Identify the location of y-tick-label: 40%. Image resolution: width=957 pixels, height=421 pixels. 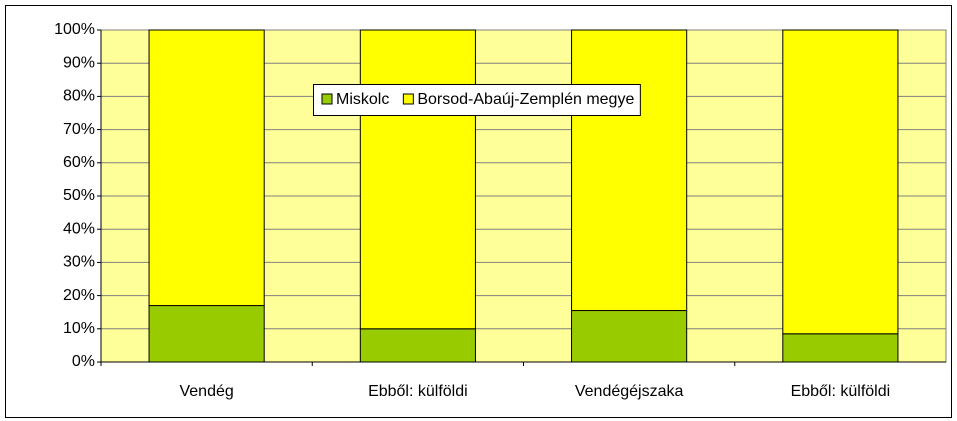
(79, 228).